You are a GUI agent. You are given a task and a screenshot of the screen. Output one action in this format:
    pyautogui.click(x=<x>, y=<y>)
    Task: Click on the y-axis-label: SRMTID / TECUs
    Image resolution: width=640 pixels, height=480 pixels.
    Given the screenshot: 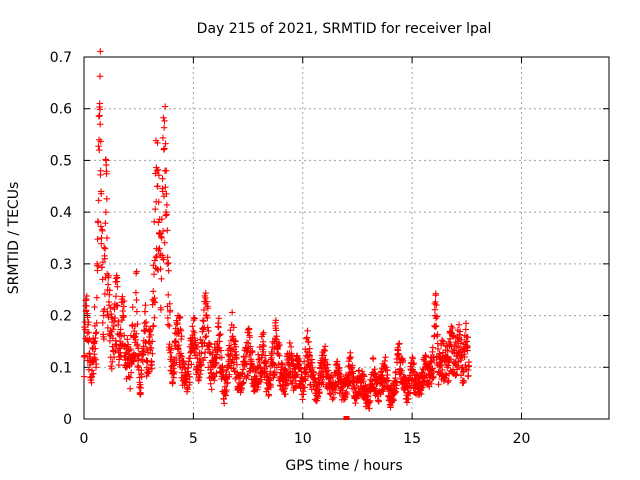 What is the action you would take?
    pyautogui.click(x=14, y=238)
    